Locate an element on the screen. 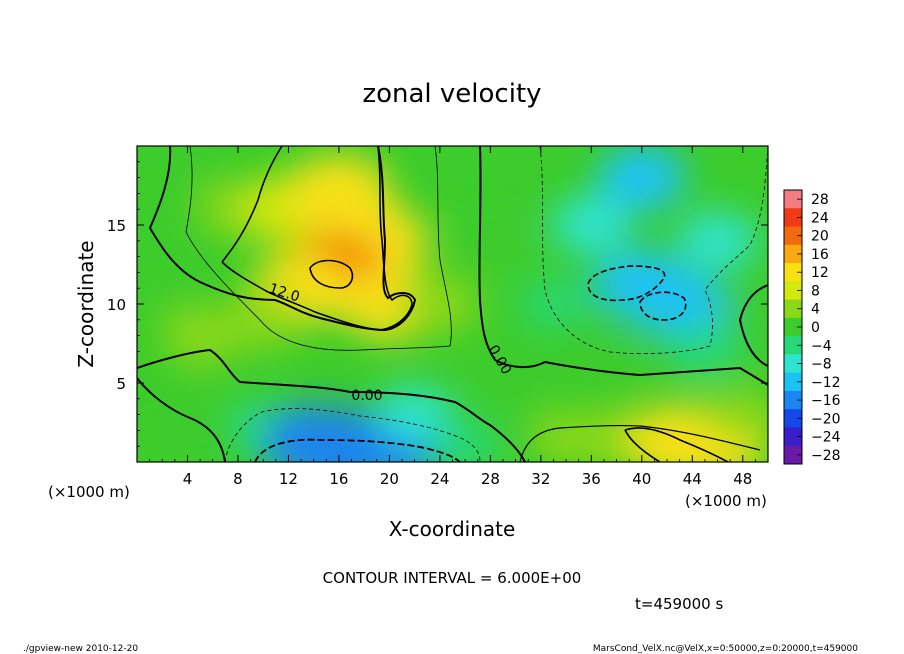 This screenshot has height=654, width=904. y-axis-label: Z-coordinate is located at coordinates (86, 303).